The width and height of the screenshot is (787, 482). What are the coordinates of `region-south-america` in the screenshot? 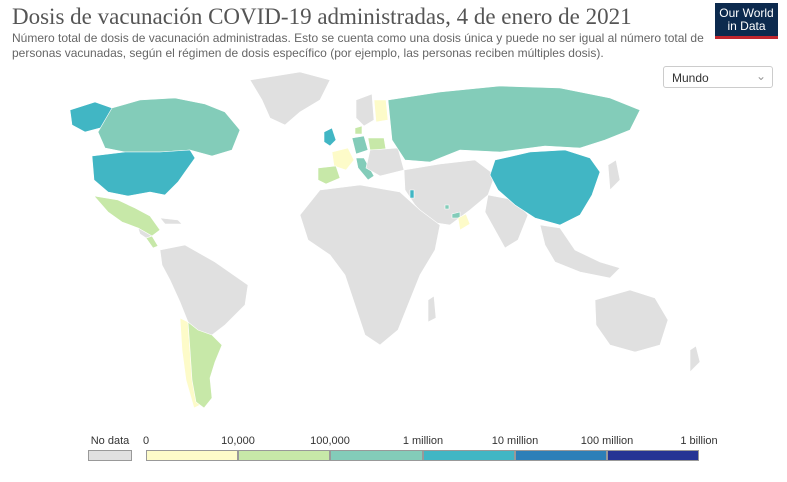 It's located at (204, 295).